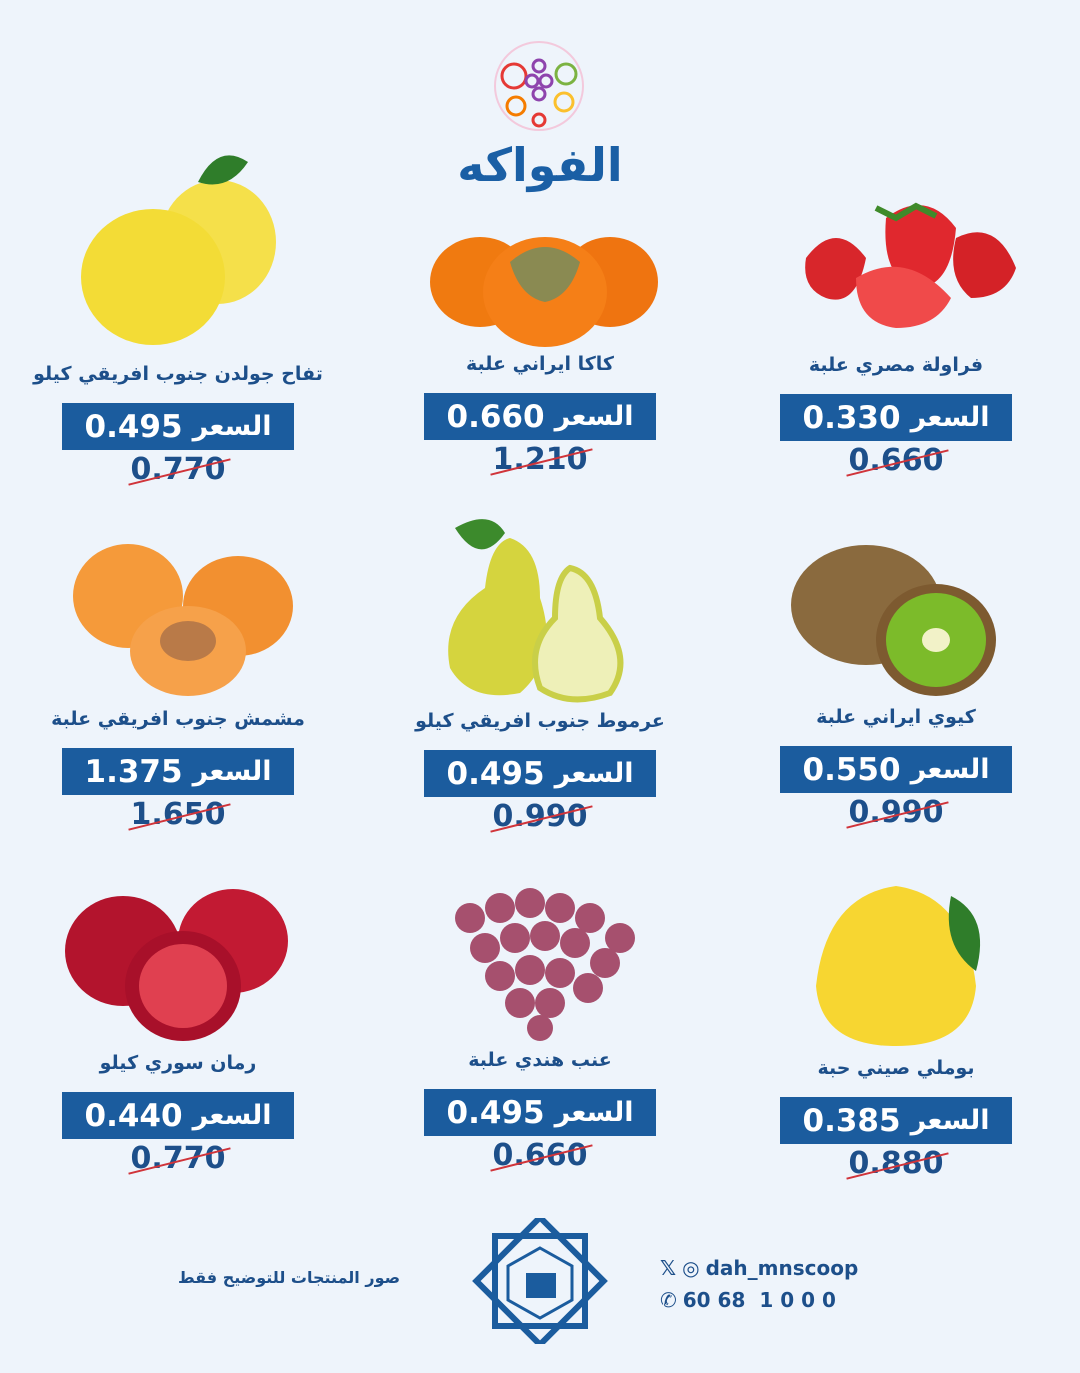  Describe the element at coordinates (540, 459) in the screenshot. I see `old-price: 1.210` at that location.